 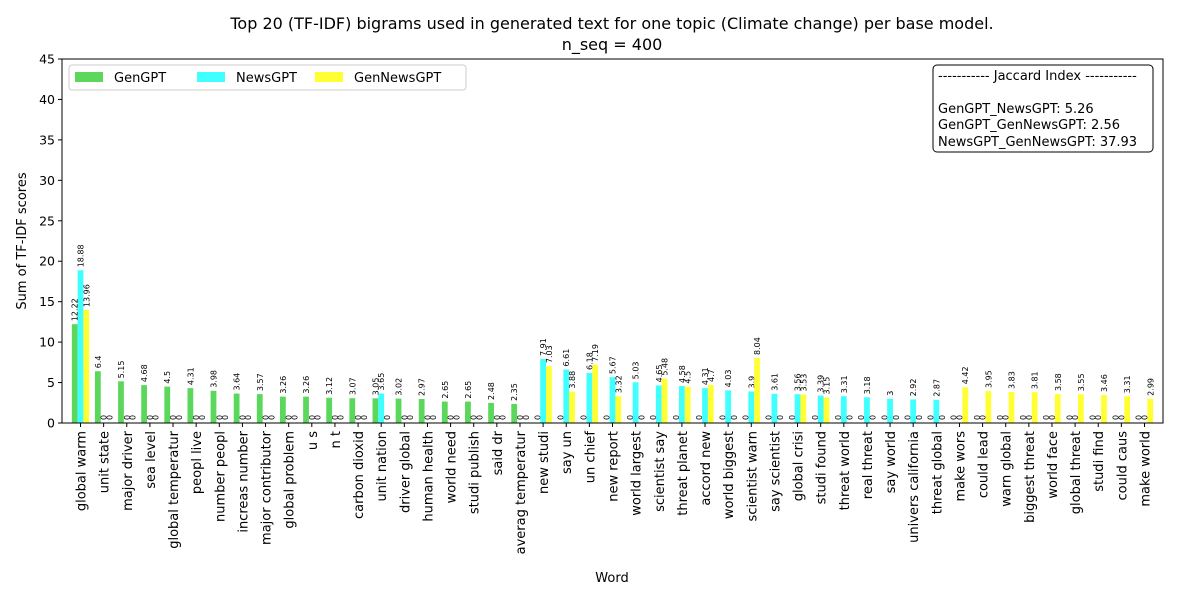 What do you see at coordinates (590, 457) in the screenshot?
I see `x-tick-label: un chief` at bounding box center [590, 457].